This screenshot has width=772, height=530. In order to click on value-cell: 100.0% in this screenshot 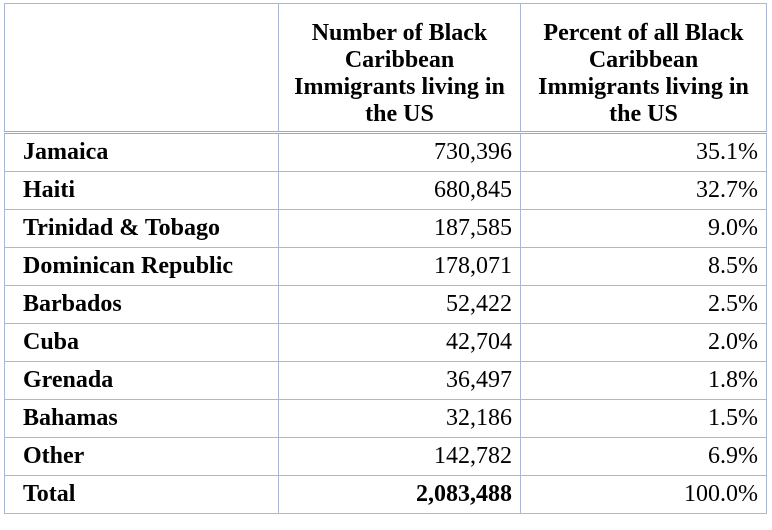, I will do `click(643, 494)`.